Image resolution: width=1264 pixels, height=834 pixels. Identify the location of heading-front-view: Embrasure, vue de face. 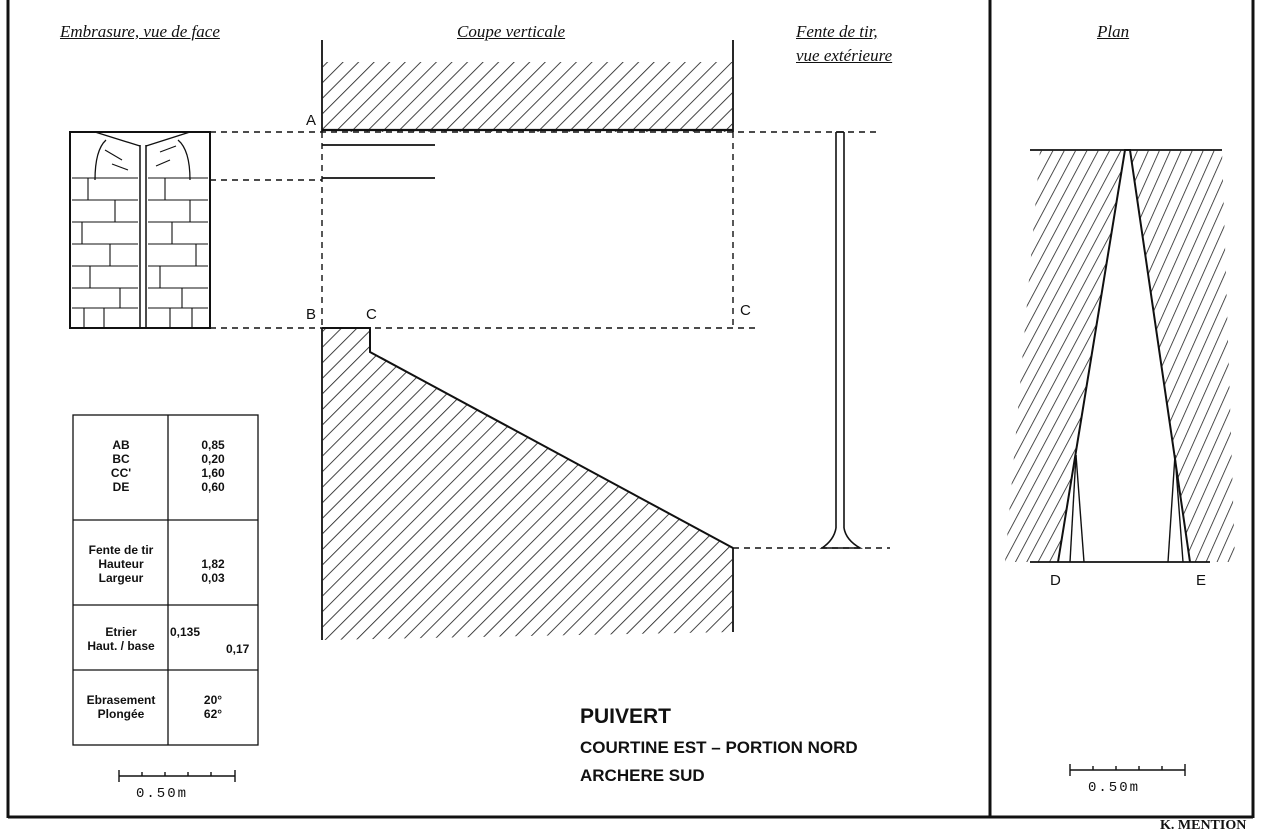
(140, 31).